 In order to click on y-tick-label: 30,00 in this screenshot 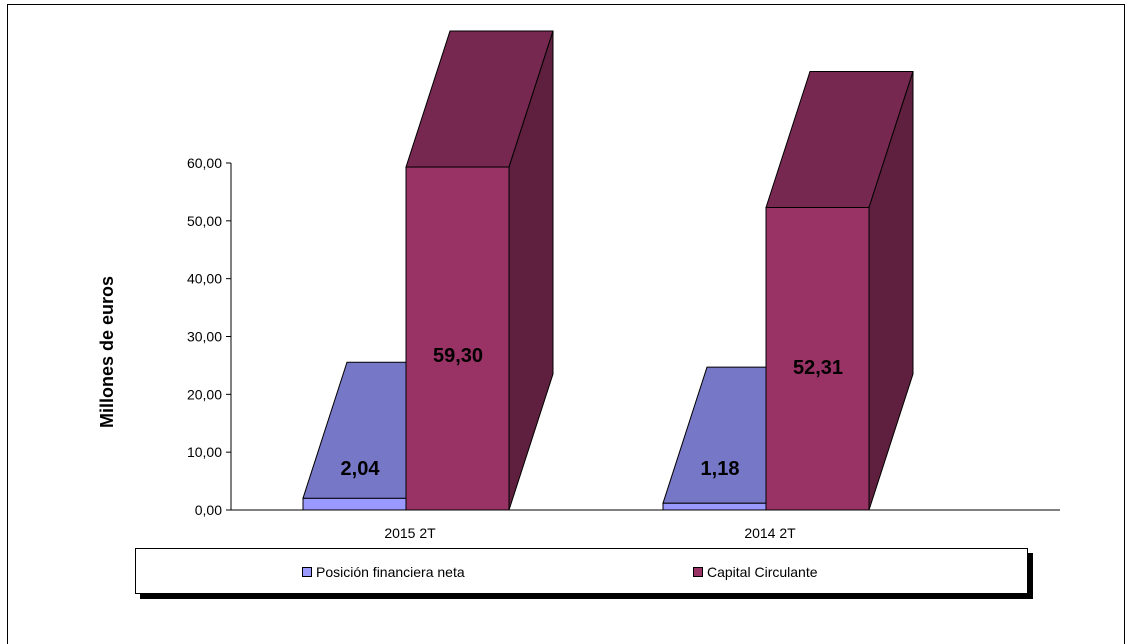, I will do `click(204, 337)`.